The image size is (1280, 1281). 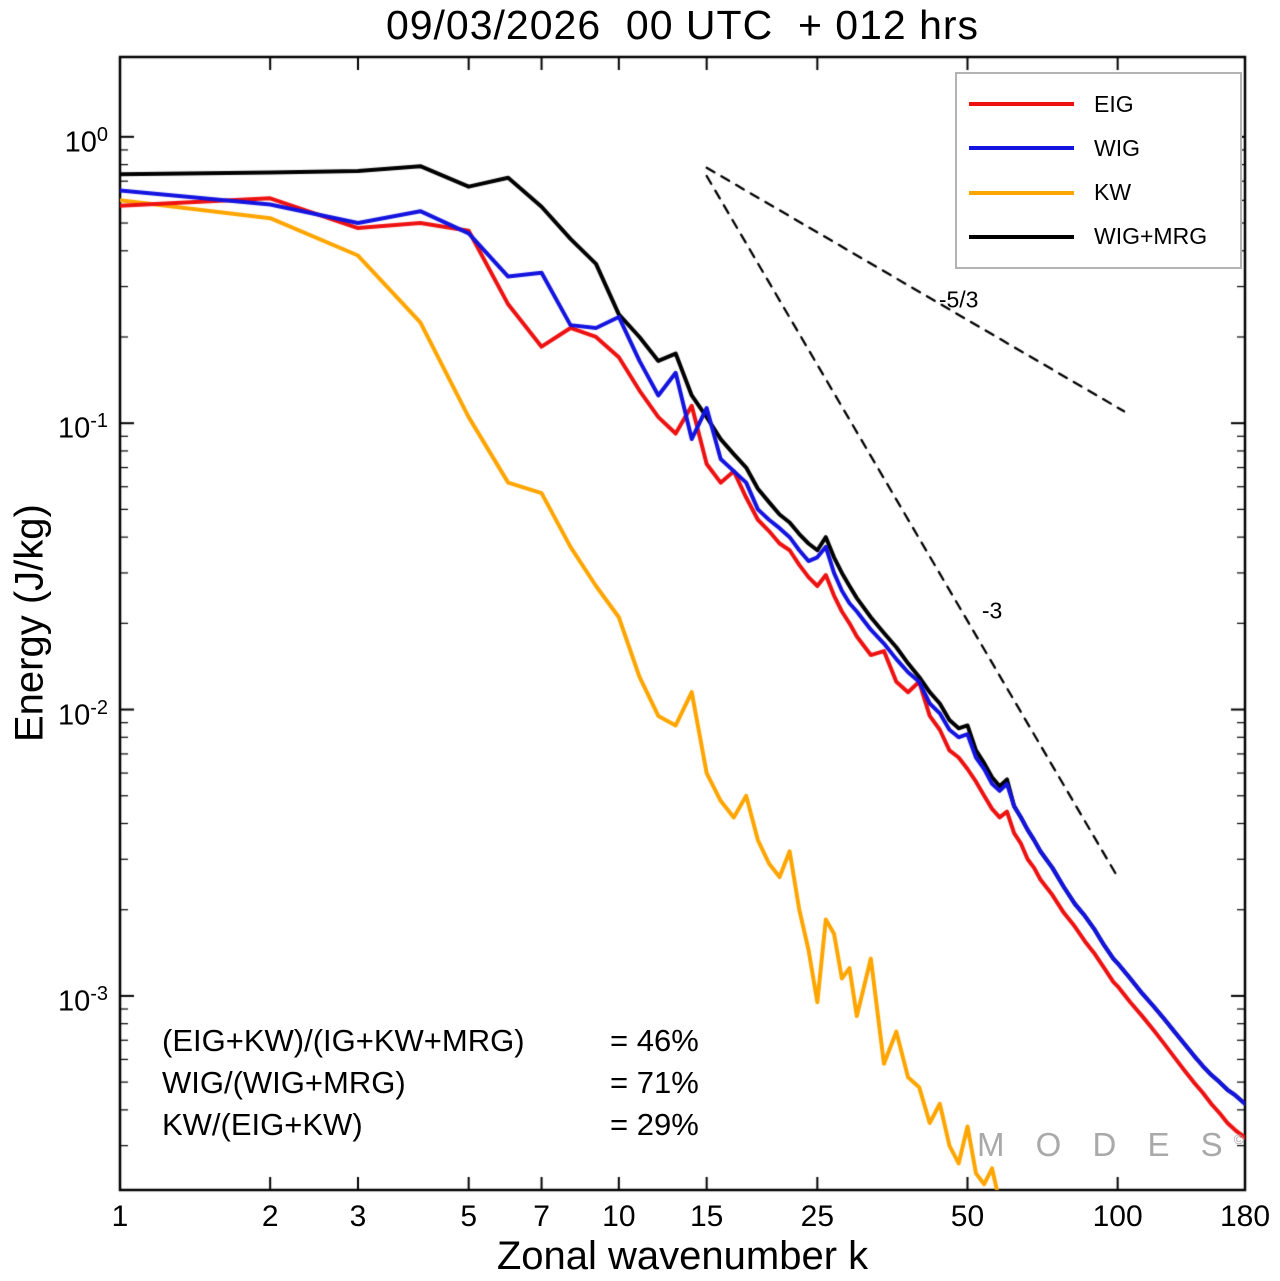 I want to click on x-tick-label: 2, so click(x=270, y=1216).